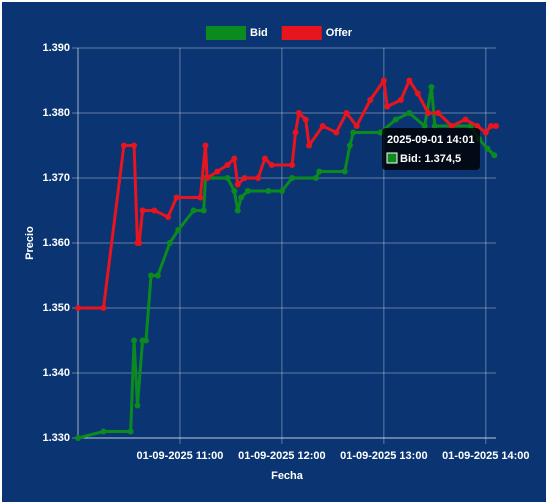 This screenshot has height=504, width=548. I want to click on y-tick-label: 1.380, so click(56, 113).